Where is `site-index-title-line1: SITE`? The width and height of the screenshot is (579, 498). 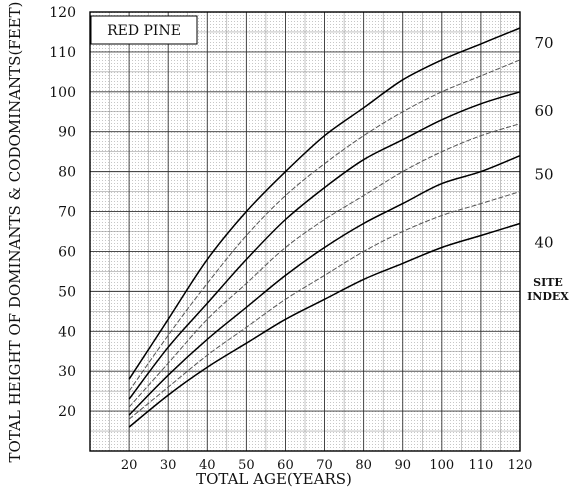 site-index-title-line1: SITE is located at coordinates (548, 282).